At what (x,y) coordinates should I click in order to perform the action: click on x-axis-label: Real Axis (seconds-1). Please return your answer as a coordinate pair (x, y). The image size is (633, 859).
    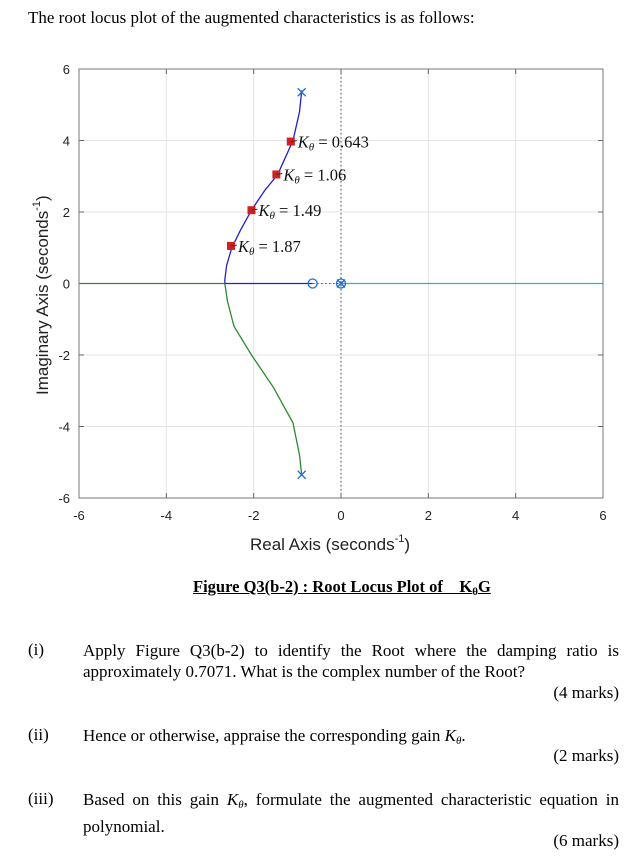
    Looking at the image, I should click on (330, 543).